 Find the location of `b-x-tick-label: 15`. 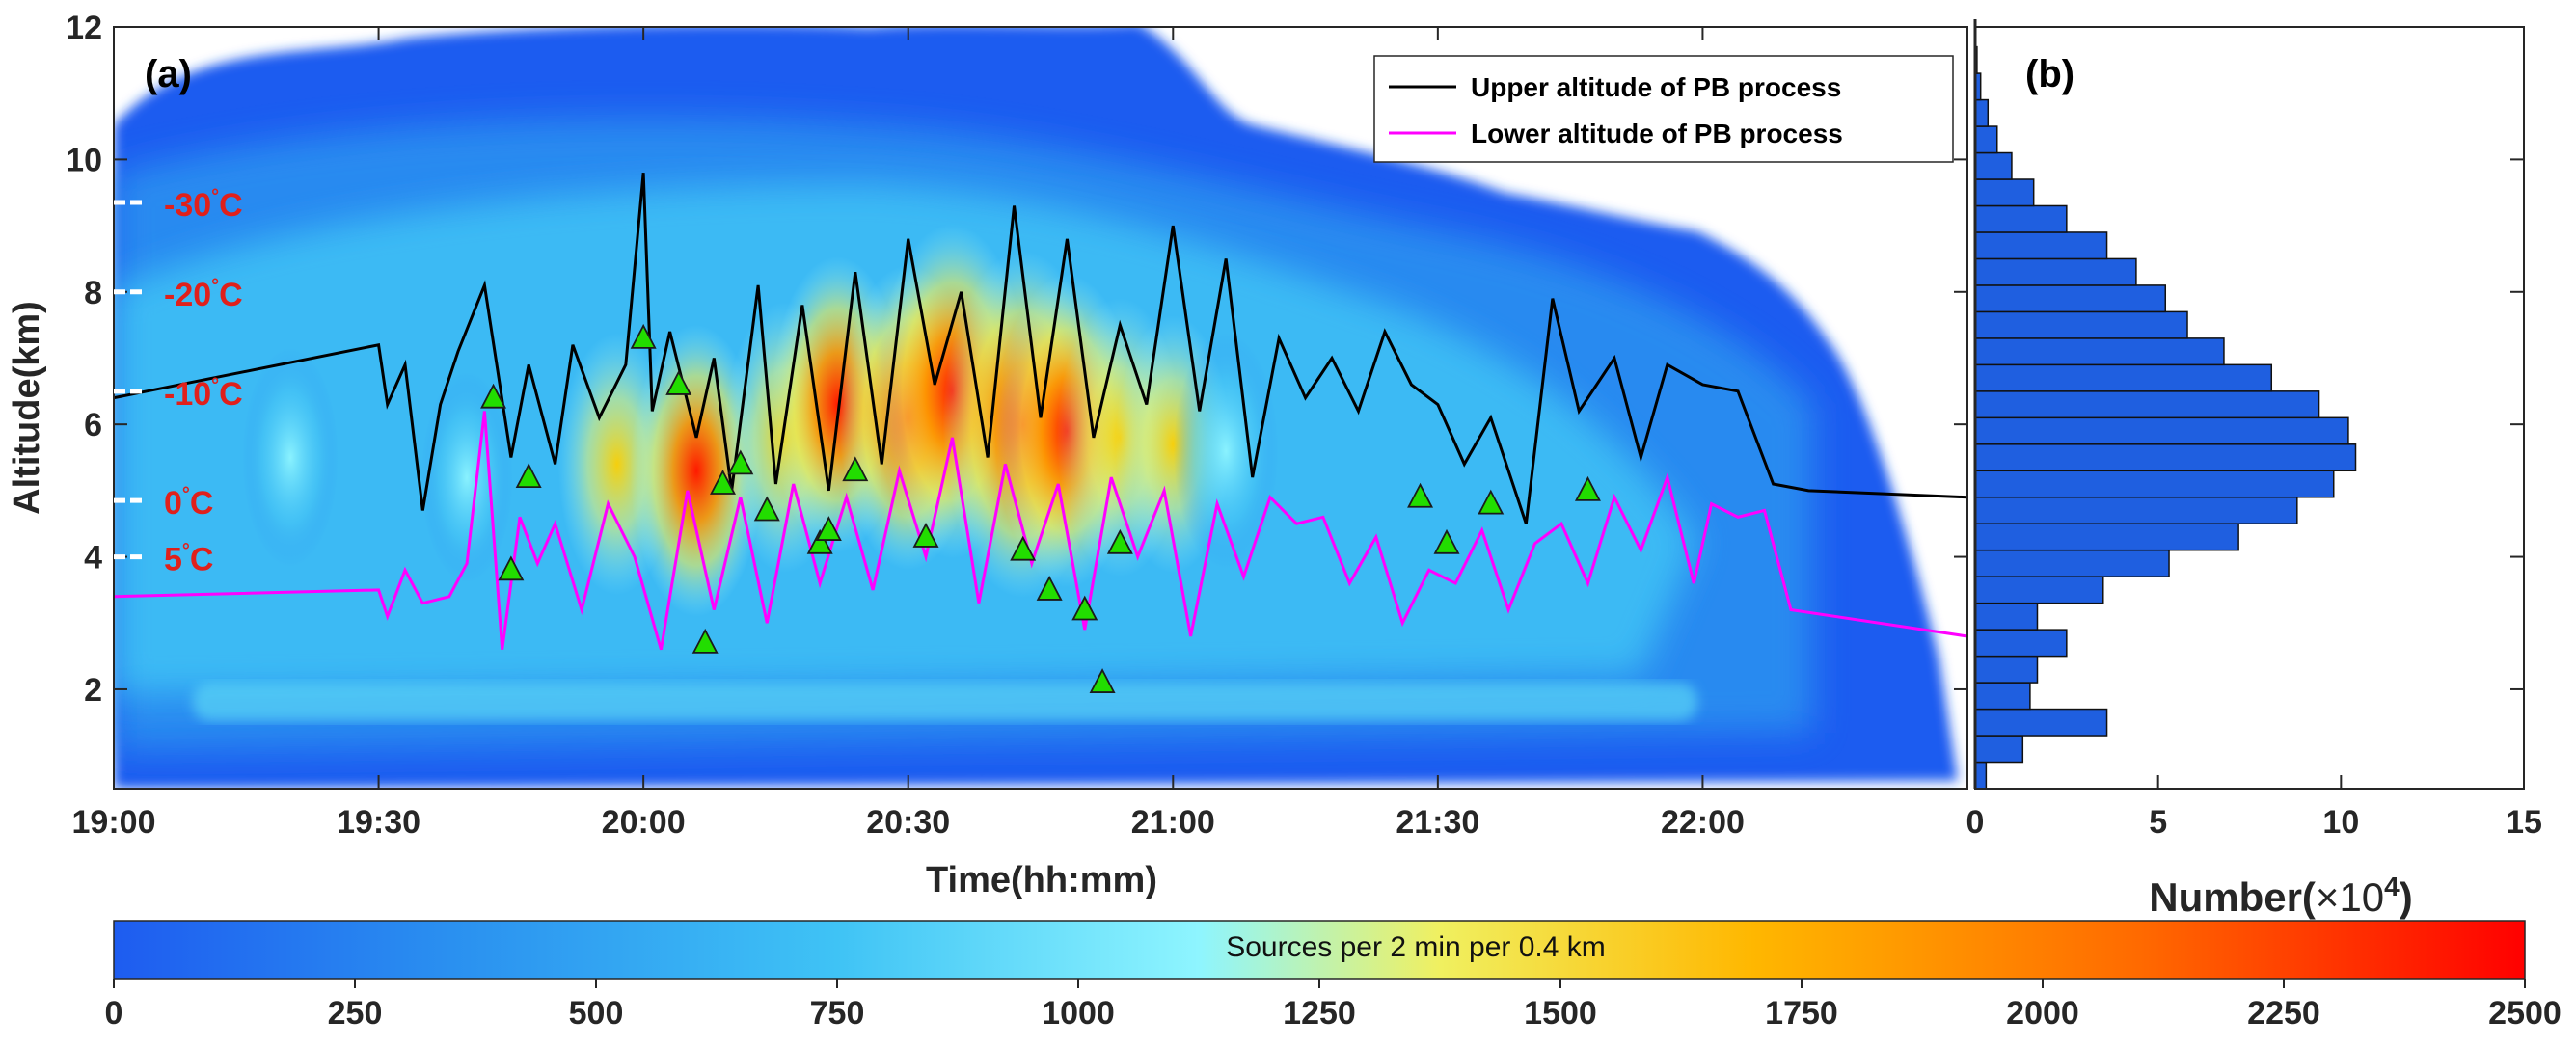

b-x-tick-label: 15 is located at coordinates (2524, 822).